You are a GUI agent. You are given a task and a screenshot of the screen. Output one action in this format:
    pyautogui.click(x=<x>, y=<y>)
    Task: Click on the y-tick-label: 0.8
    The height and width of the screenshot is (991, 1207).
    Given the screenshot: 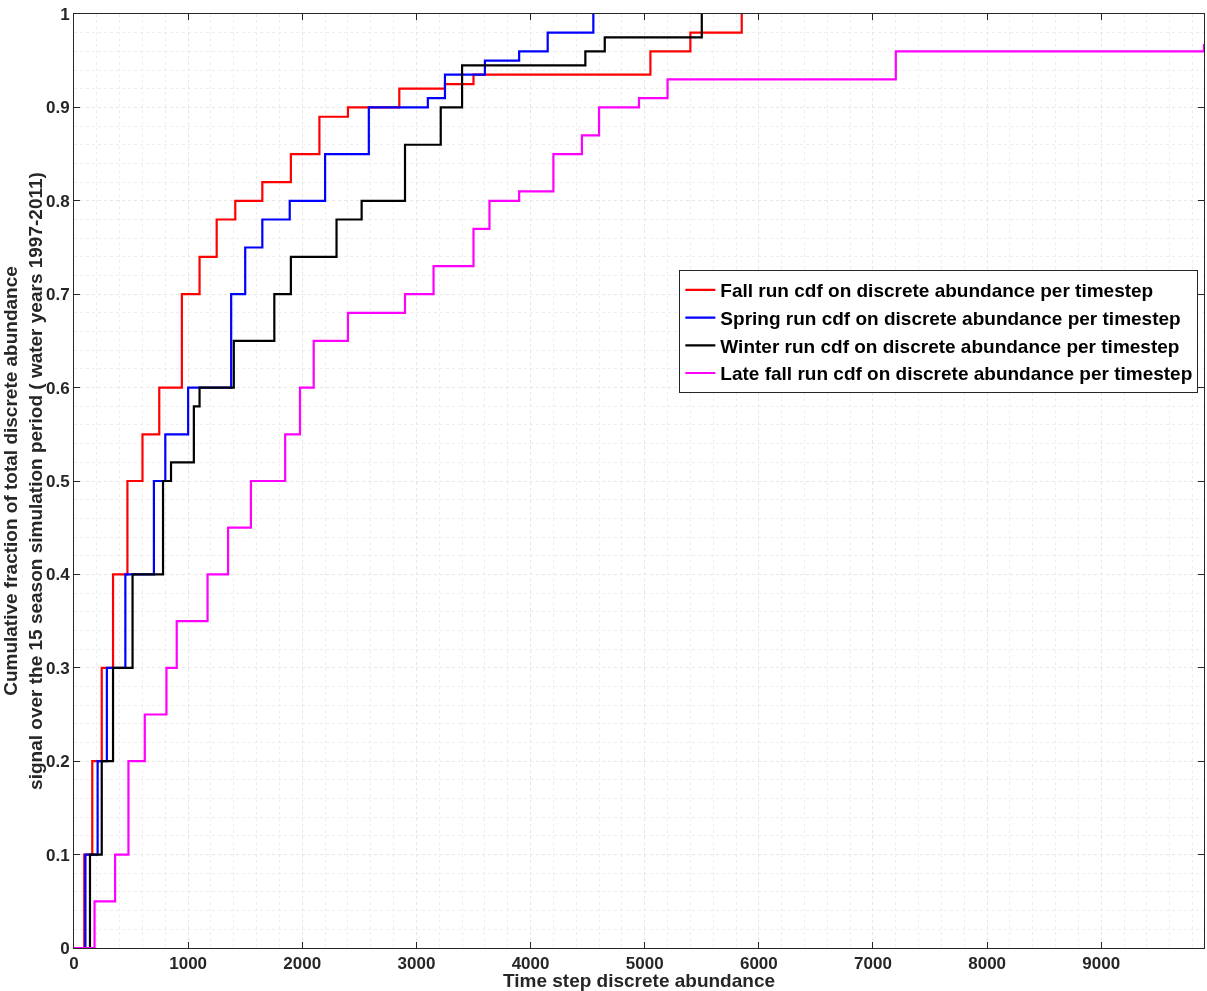 What is the action you would take?
    pyautogui.click(x=57, y=201)
    